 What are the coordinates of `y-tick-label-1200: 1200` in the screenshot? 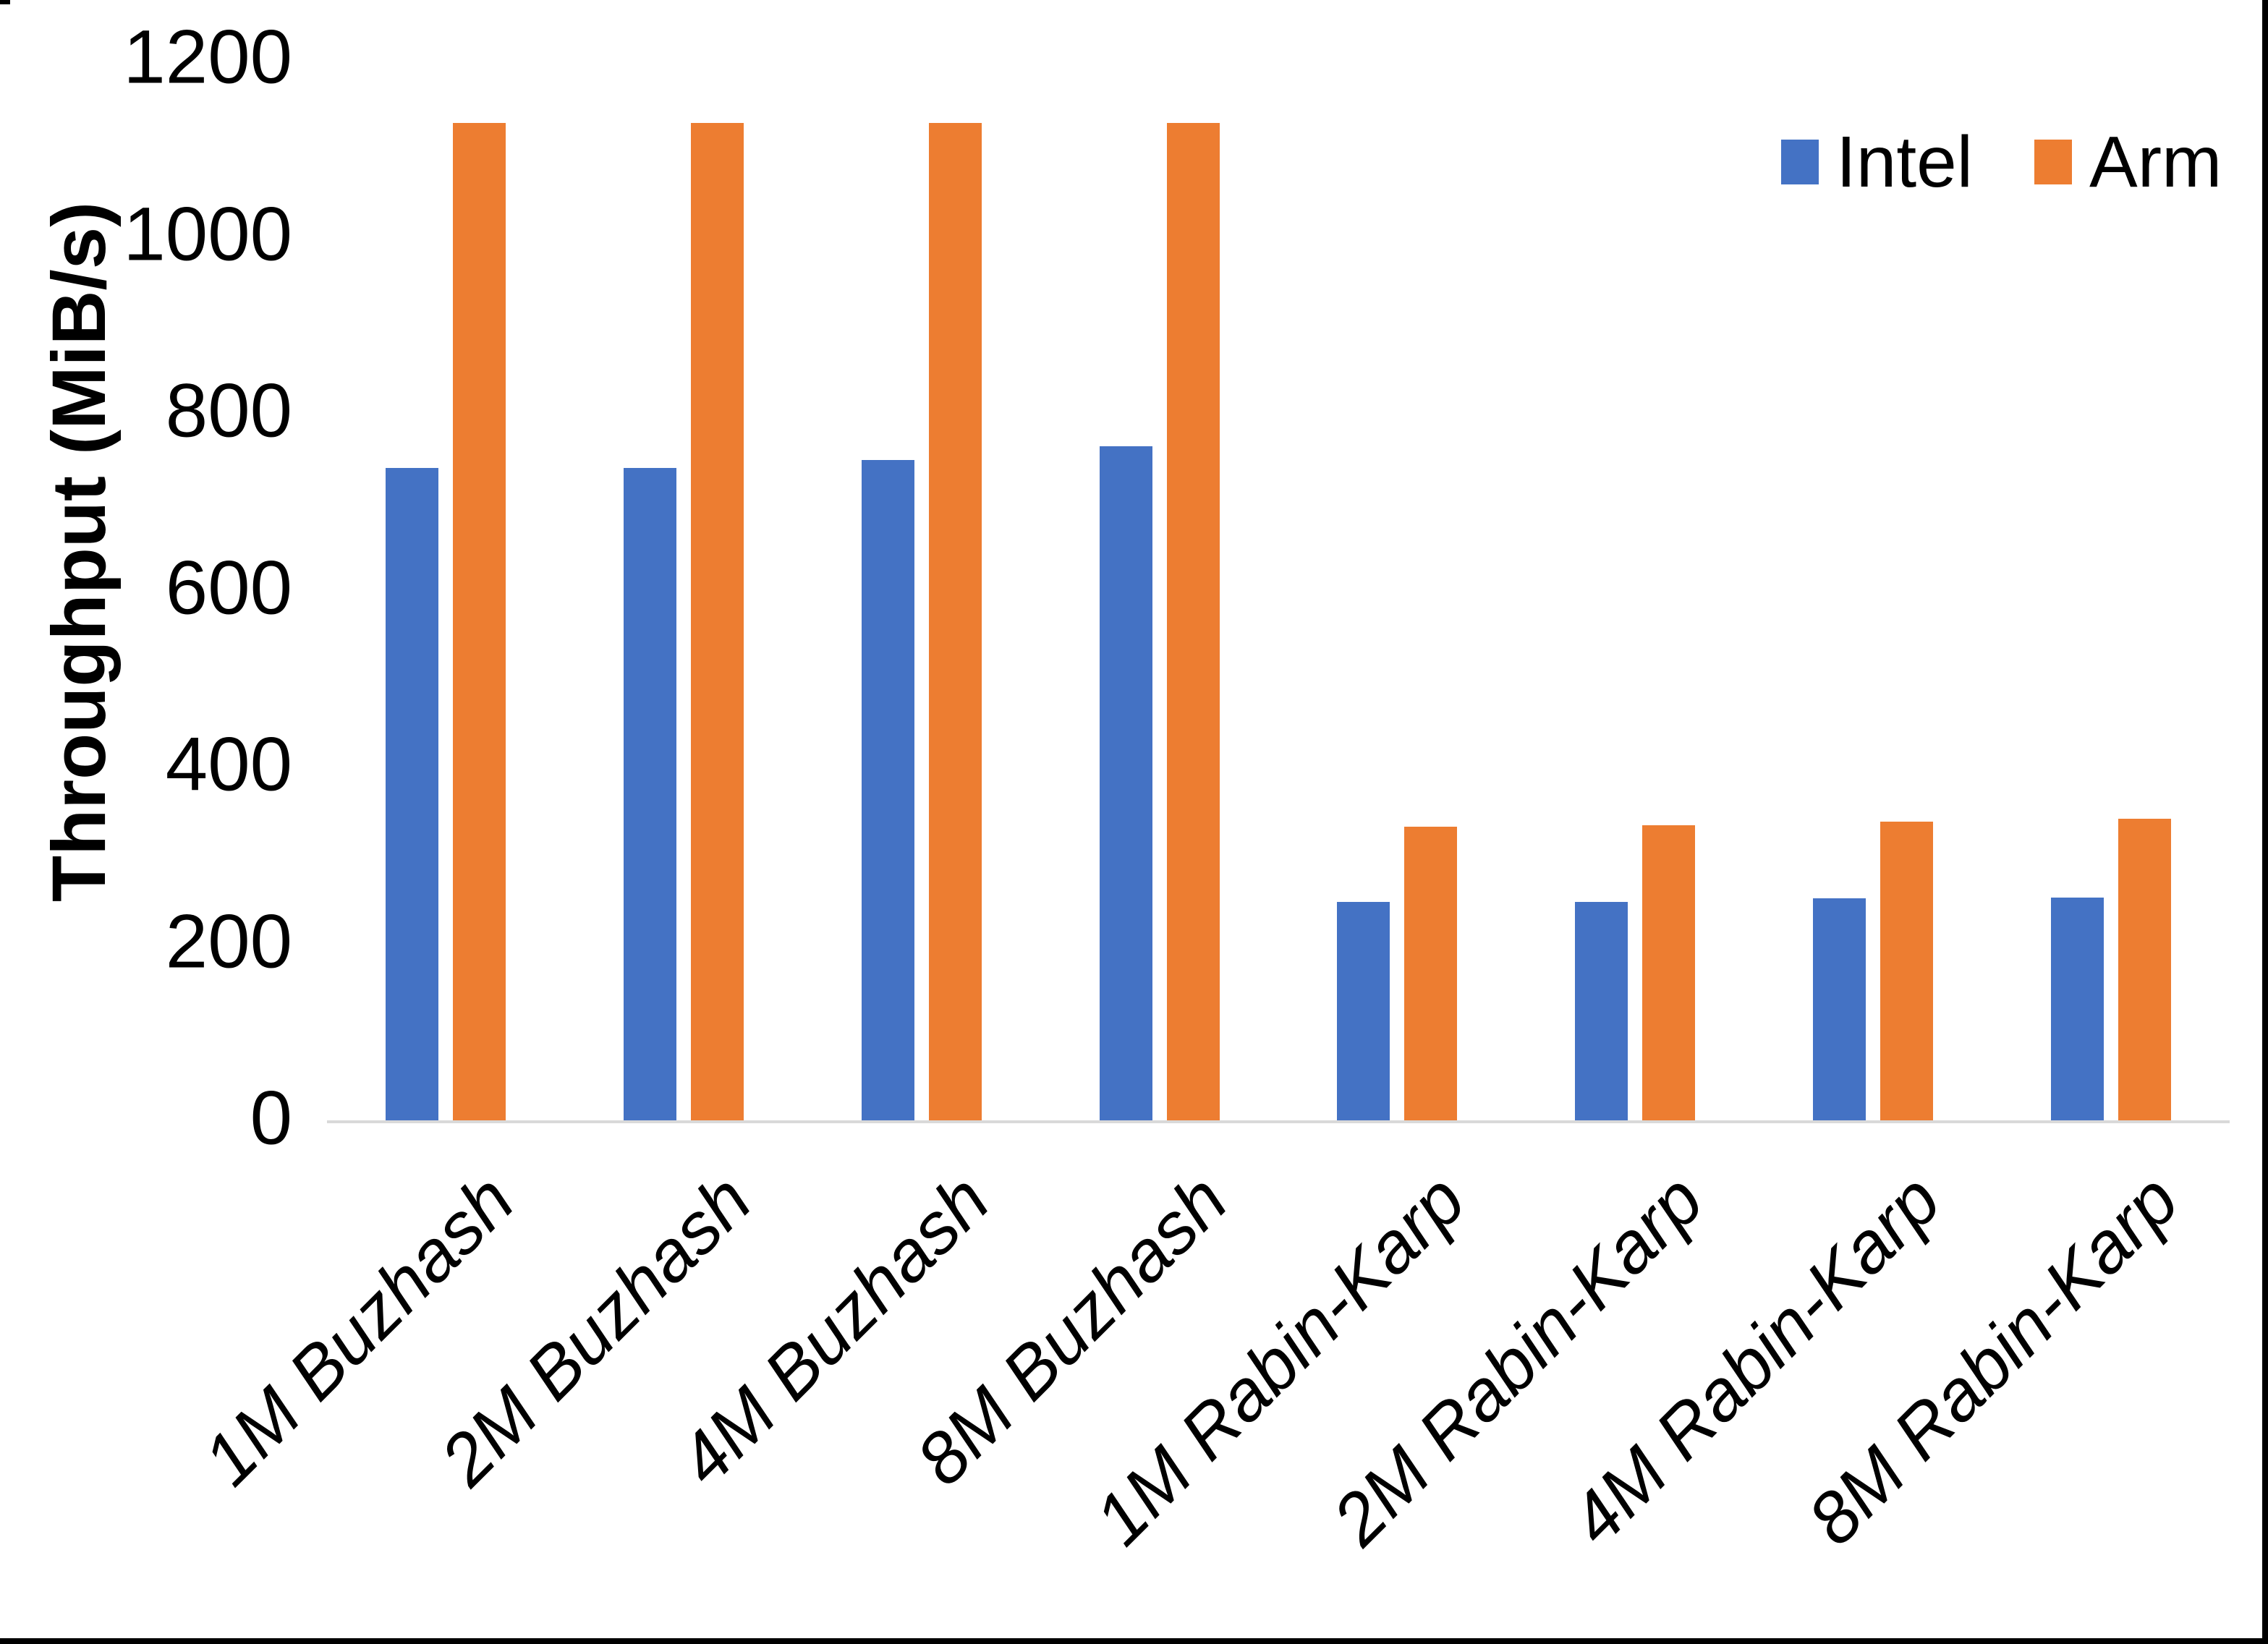 It's located at (208, 57).